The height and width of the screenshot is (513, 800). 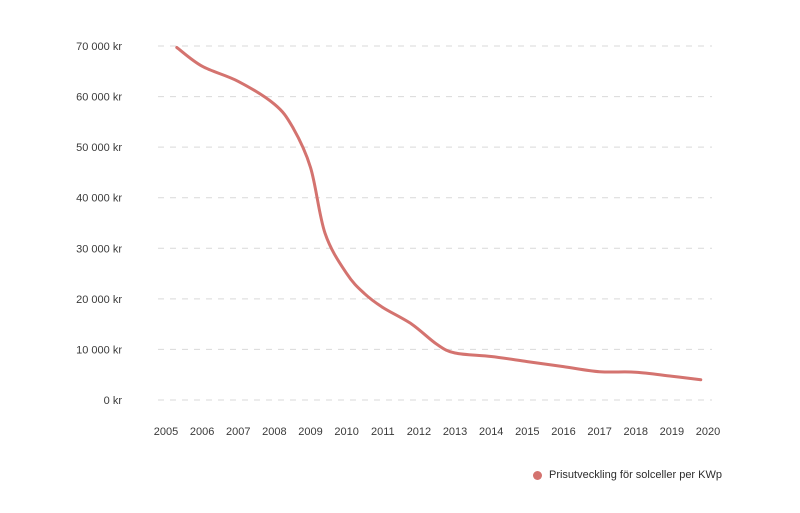 I want to click on x-tick-label: 2017, so click(x=599, y=432).